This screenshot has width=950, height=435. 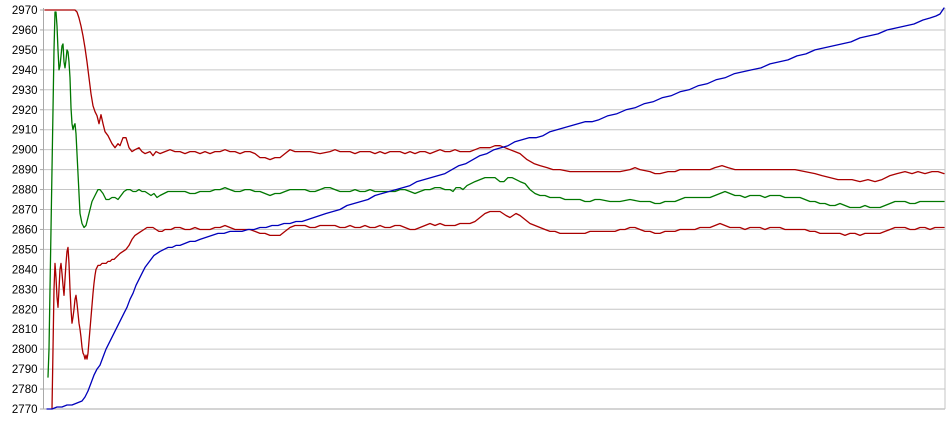 What do you see at coordinates (25, 410) in the screenshot?
I see `y-tick-label: 2770` at bounding box center [25, 410].